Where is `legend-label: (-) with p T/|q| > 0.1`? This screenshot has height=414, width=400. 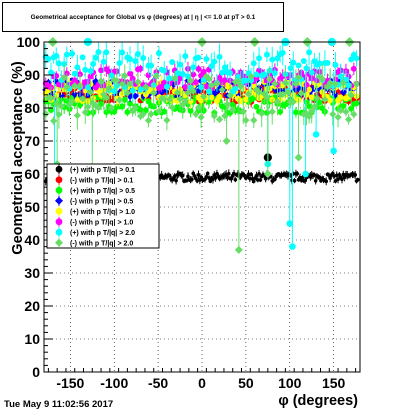 legend-label: (-) with p T/|q| > 0.1 is located at coordinates (101, 180).